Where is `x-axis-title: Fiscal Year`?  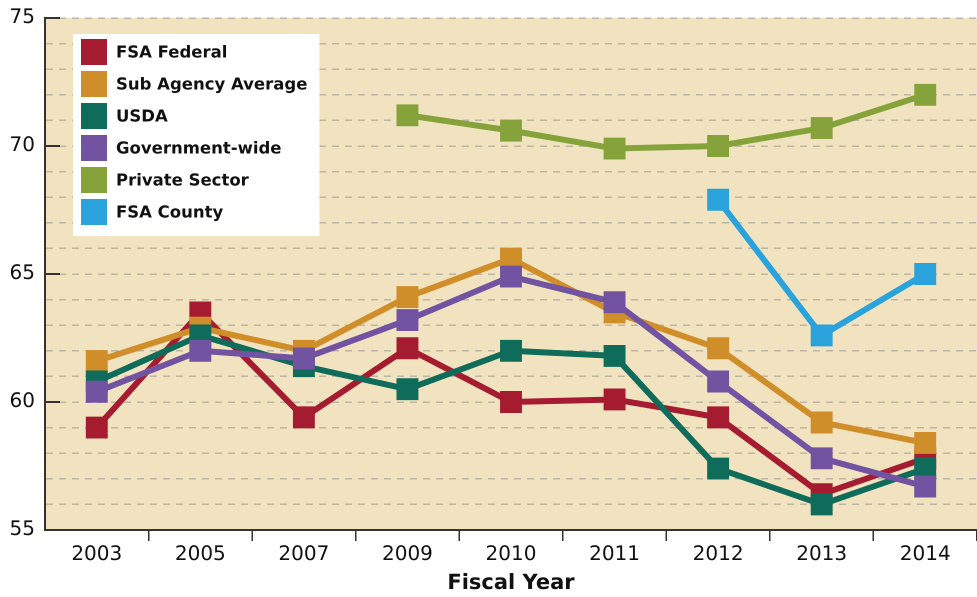
x-axis-title: Fiscal Year is located at coordinates (511, 582).